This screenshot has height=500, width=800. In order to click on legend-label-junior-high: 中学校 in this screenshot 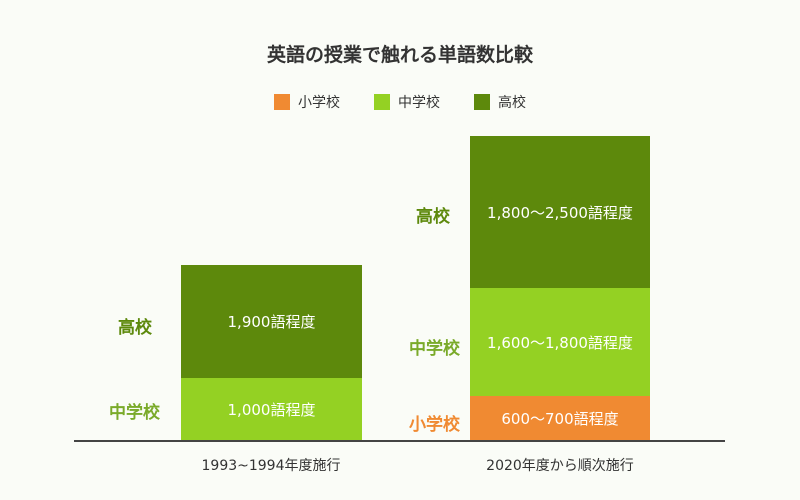, I will do `click(419, 103)`.